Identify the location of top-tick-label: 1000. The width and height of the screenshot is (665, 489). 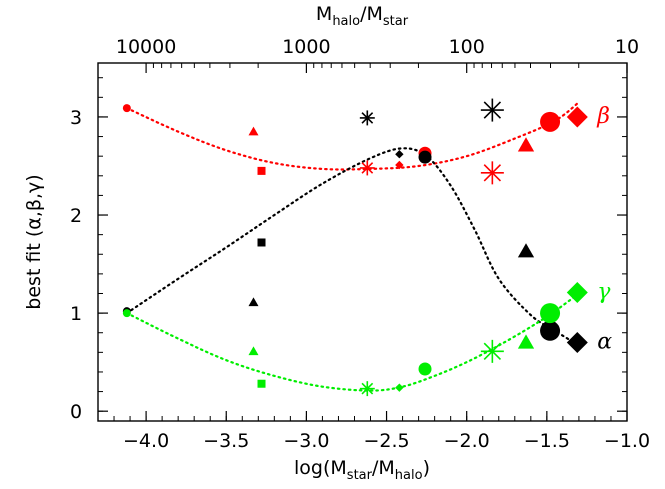
(306, 47).